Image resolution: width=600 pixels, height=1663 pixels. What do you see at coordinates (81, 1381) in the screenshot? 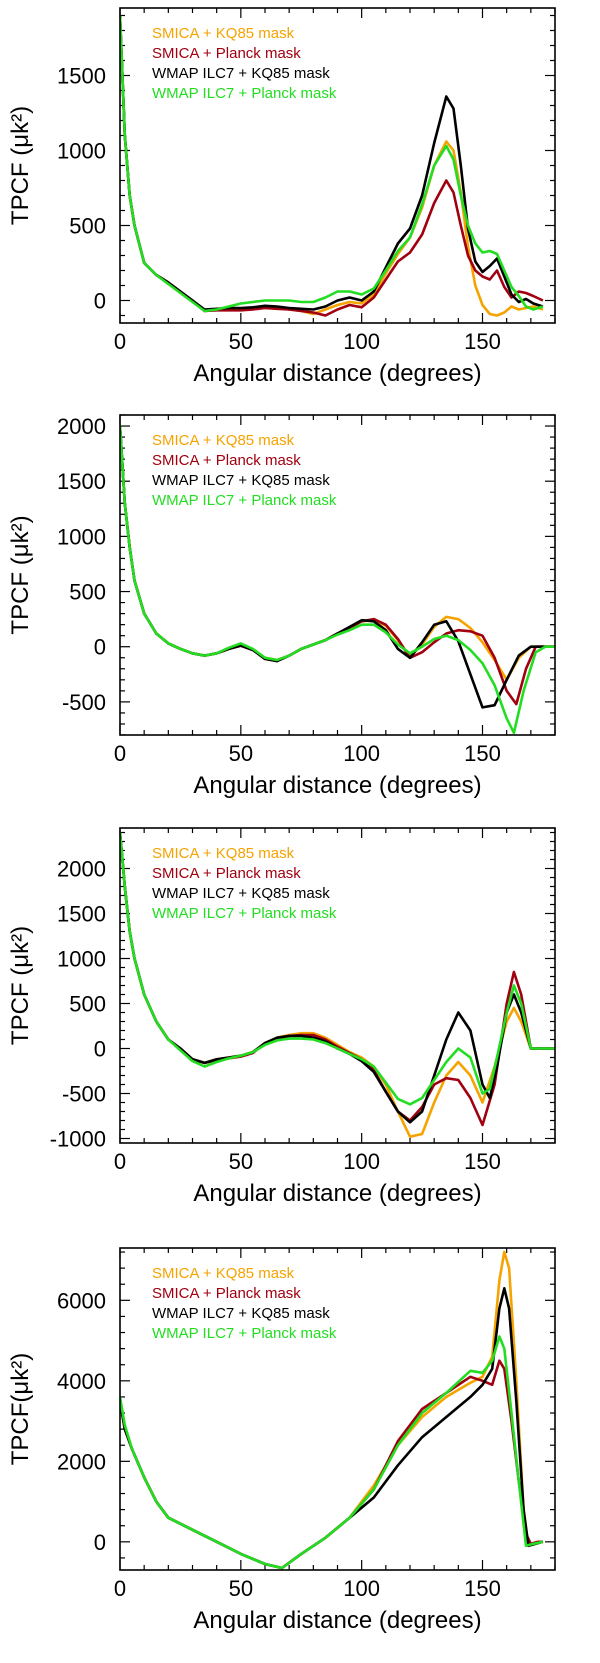
I see `y-tick-label: 4000` at bounding box center [81, 1381].